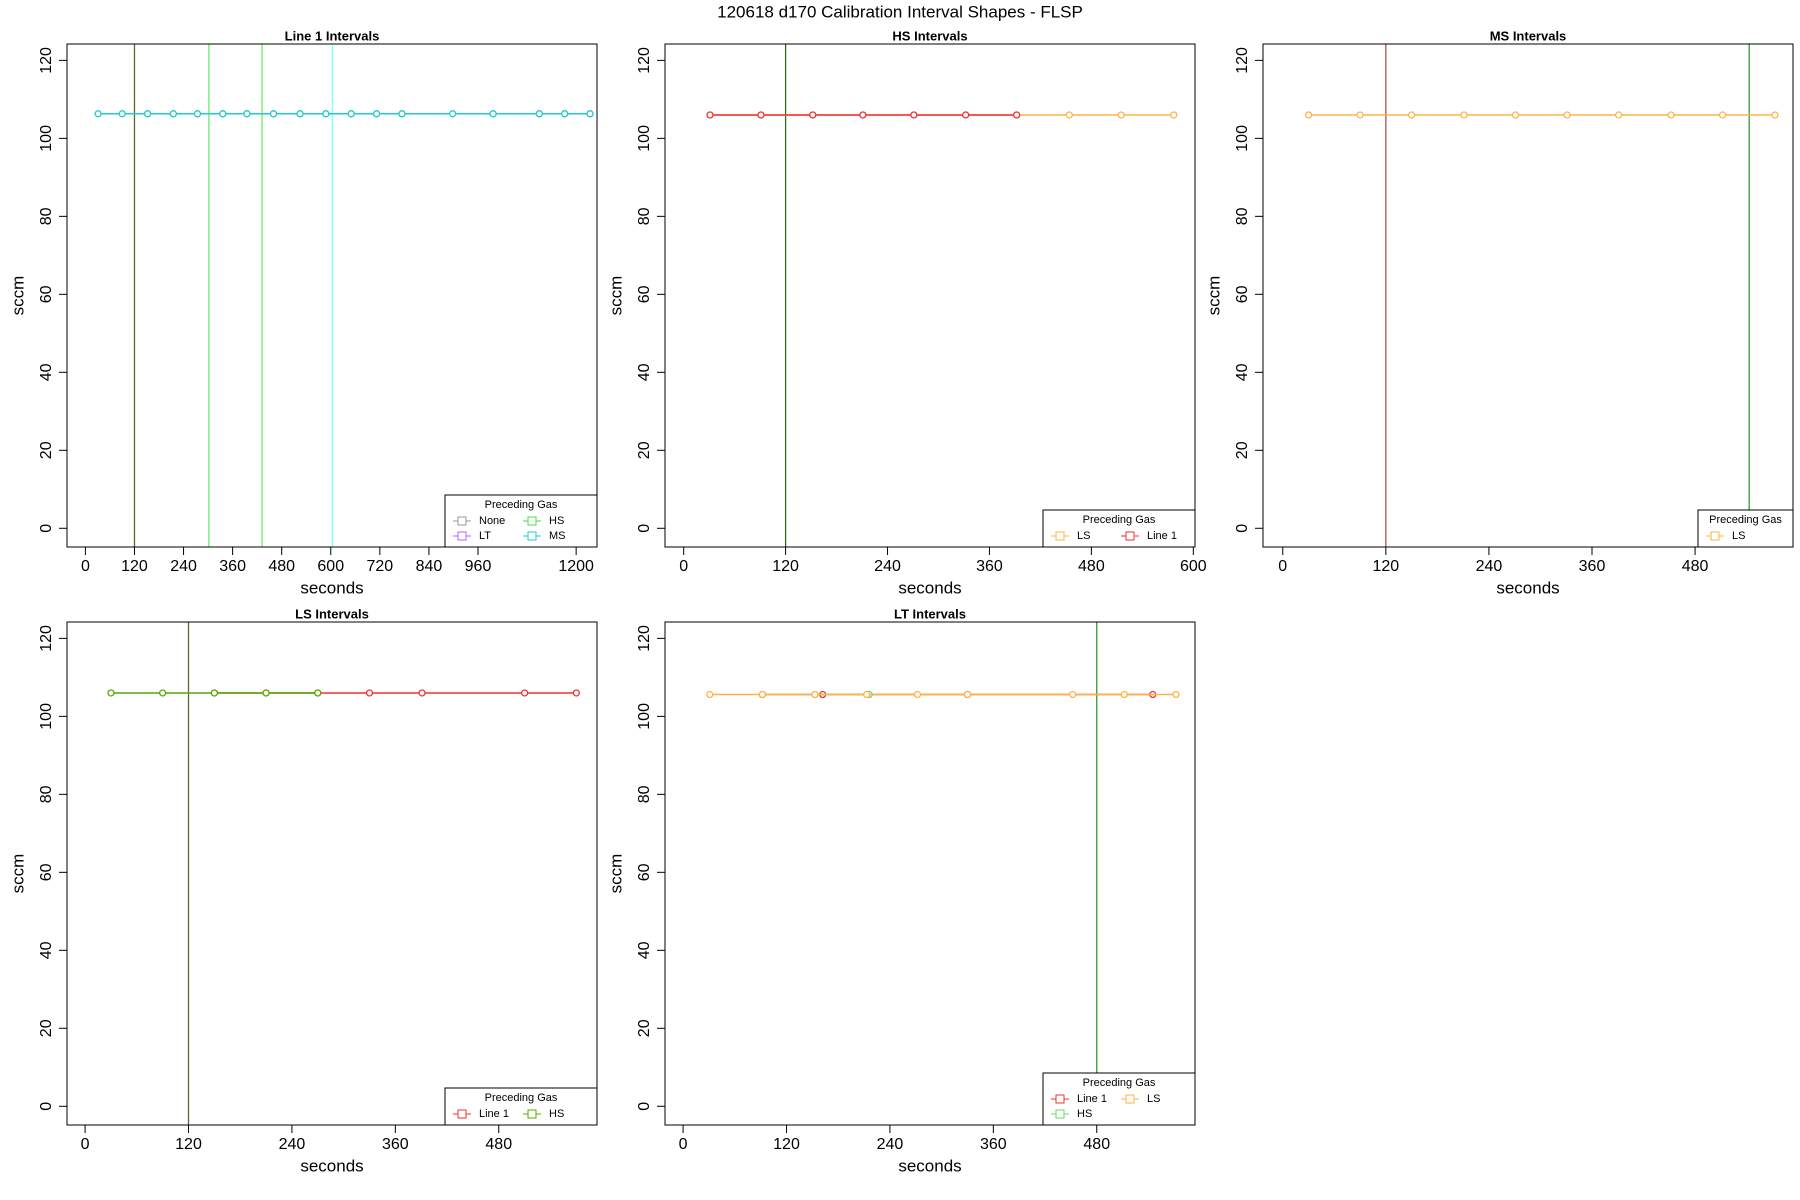  What do you see at coordinates (1242, 372) in the screenshot?
I see `y-tick-label: 40` at bounding box center [1242, 372].